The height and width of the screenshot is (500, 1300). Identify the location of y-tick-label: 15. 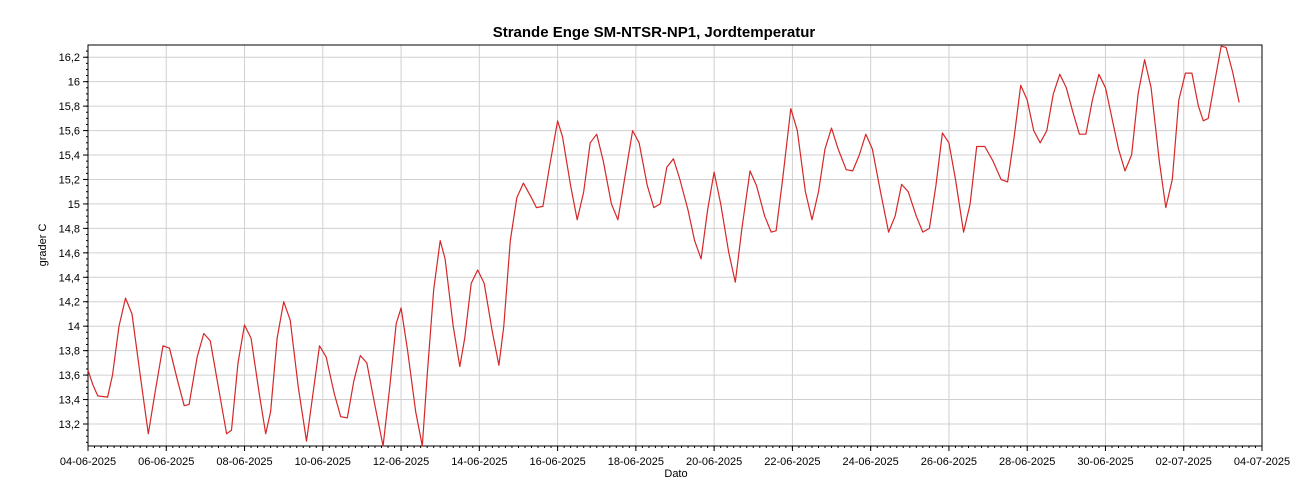
(74, 205).